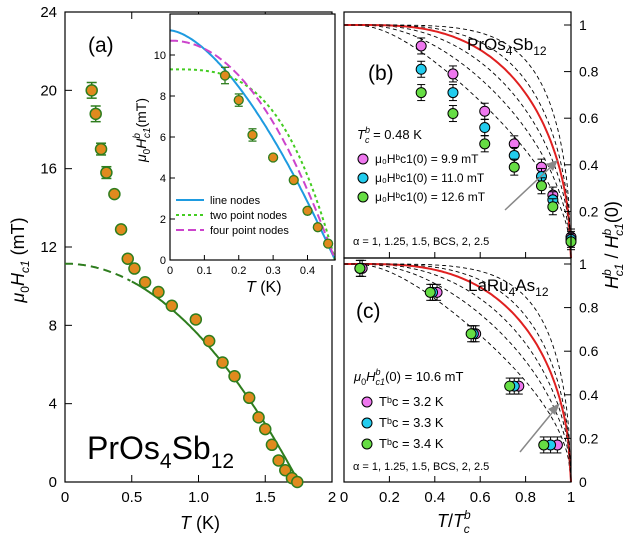  What do you see at coordinates (430, 197) in the screenshot?
I see `b-legend-label: μ₀Hᵇc1(0) = 12.6 mT` at bounding box center [430, 197].